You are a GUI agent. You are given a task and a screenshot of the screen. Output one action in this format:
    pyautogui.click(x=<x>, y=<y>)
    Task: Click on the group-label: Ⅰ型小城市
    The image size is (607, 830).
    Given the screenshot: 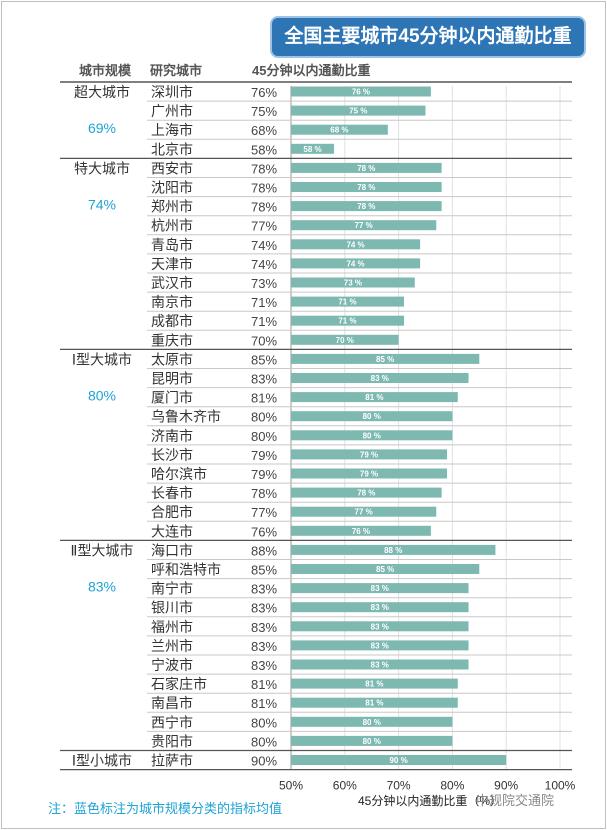 What is the action you would take?
    pyautogui.click(x=102, y=761)
    